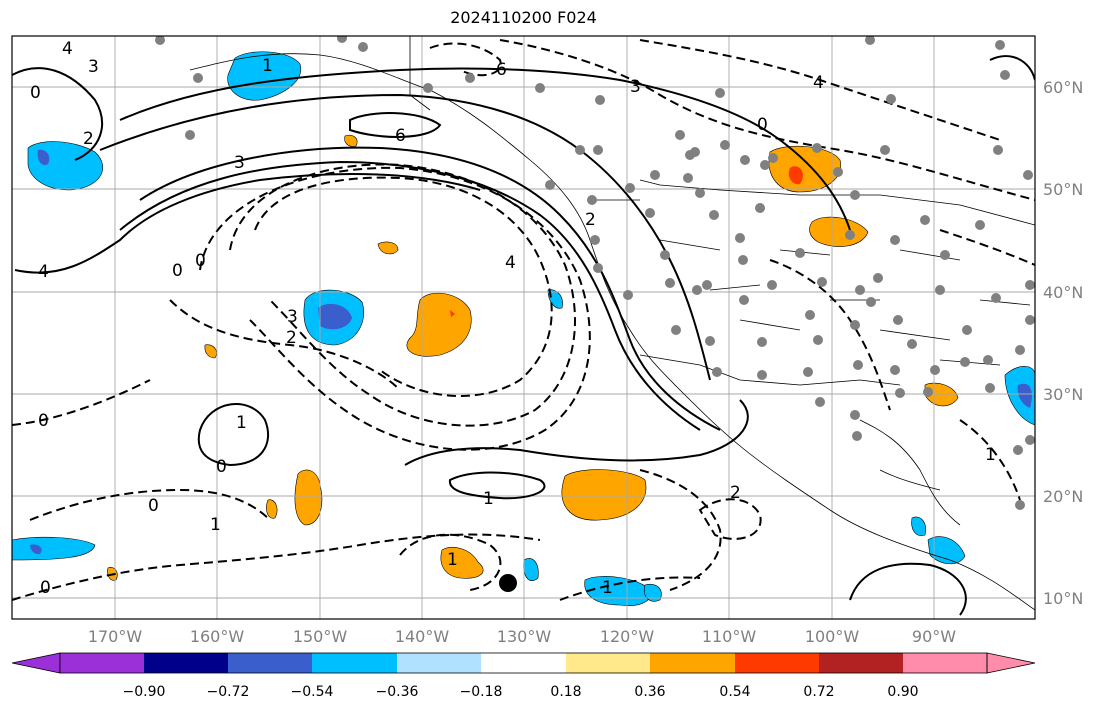  What do you see at coordinates (1063, 189) in the screenshot?
I see `lat-label: 50°N` at bounding box center [1063, 189].